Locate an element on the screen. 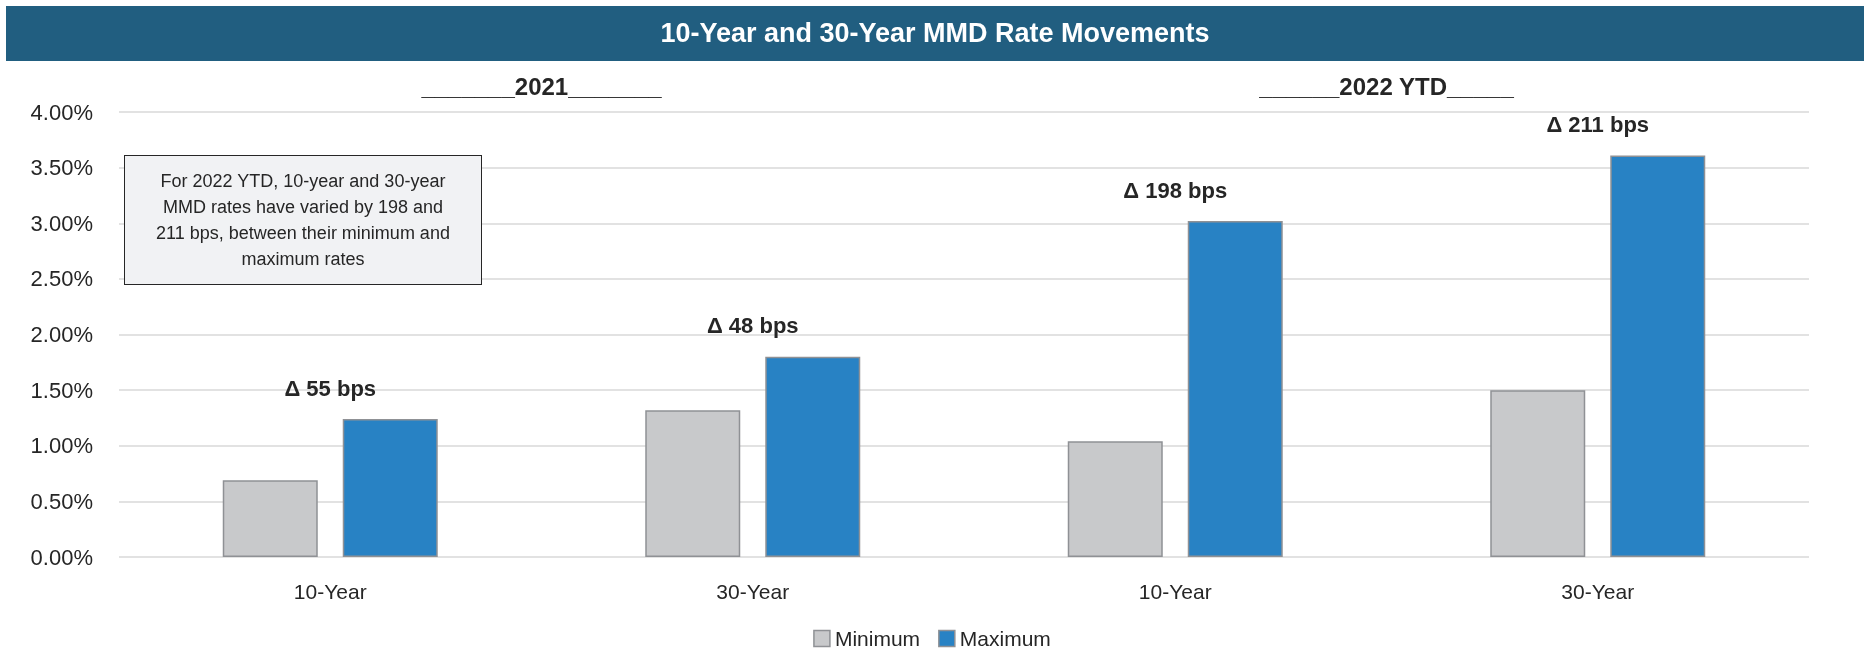 Image resolution: width=1864 pixels, height=656 pixels. y-tick-label: 3.50% is located at coordinates (61, 168).